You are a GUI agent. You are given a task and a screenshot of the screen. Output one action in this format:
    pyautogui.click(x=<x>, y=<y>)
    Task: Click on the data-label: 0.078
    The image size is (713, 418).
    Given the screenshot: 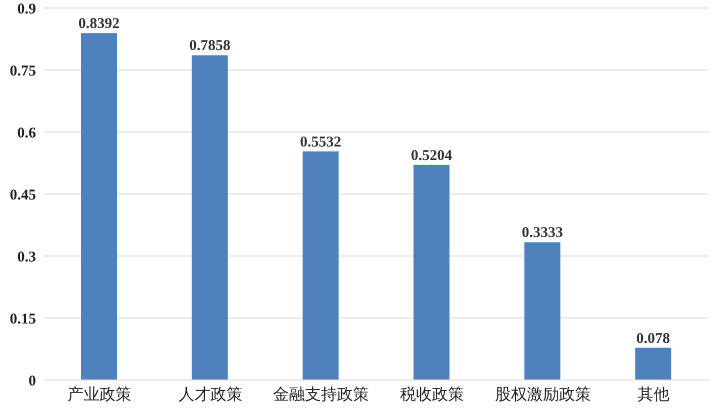 What is the action you would take?
    pyautogui.click(x=653, y=338)
    